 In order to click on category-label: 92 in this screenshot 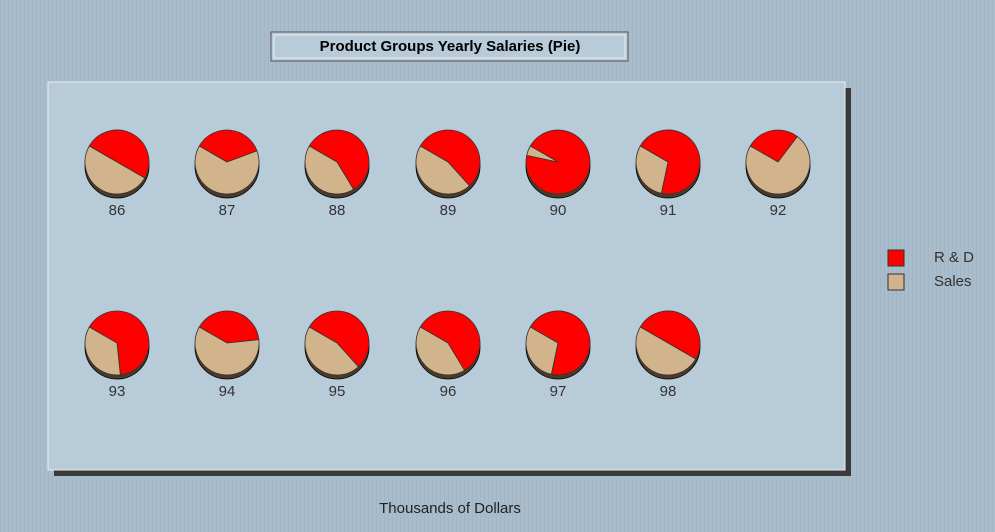, I will do `click(778, 210)`.